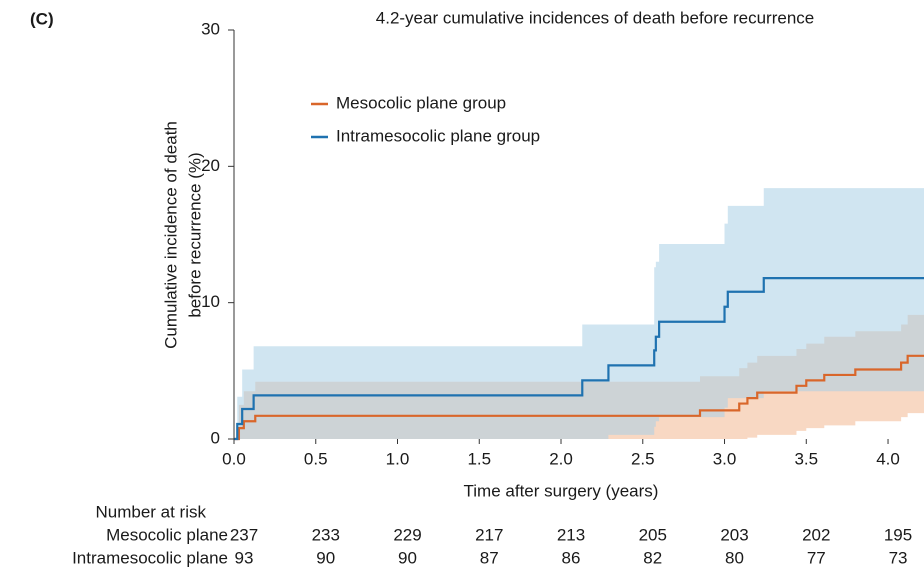  Describe the element at coordinates (898, 557) in the screenshot. I see `risk-value: 73` at that location.